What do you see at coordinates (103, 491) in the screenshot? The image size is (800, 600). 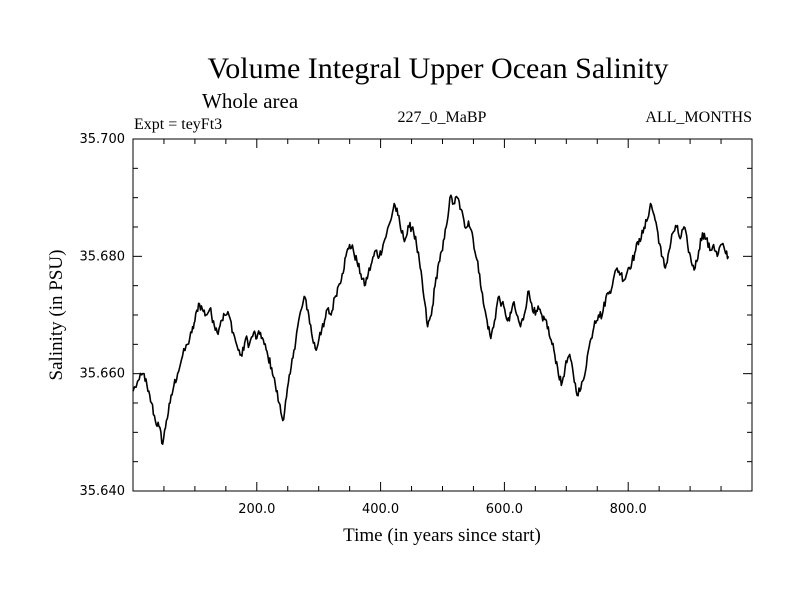 I see `y-tick-label: 35.640` at bounding box center [103, 491].